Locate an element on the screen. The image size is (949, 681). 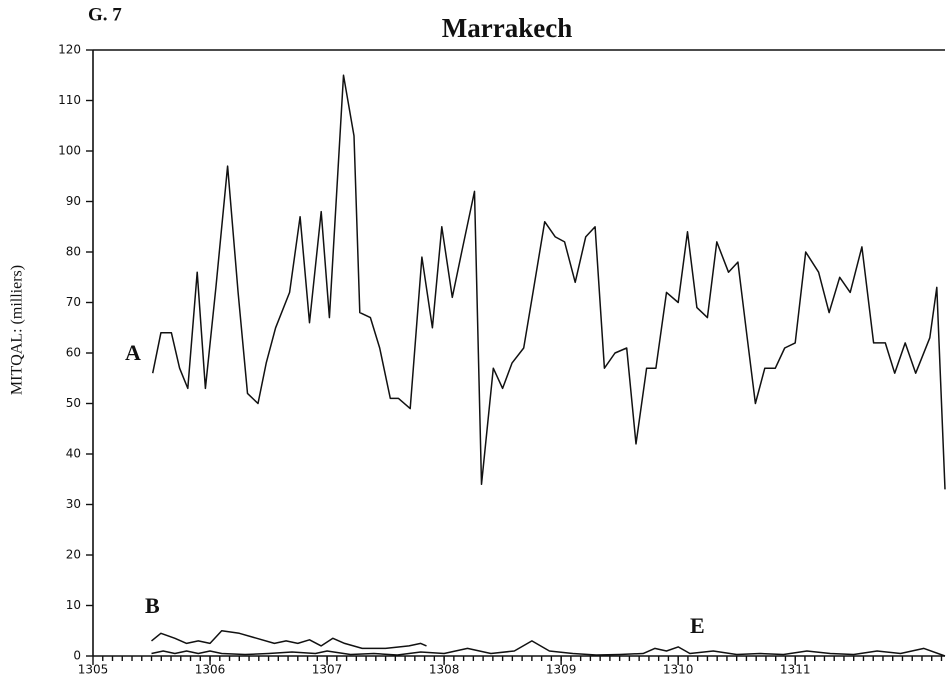
y-tick-label: 50 is located at coordinates (73, 403).